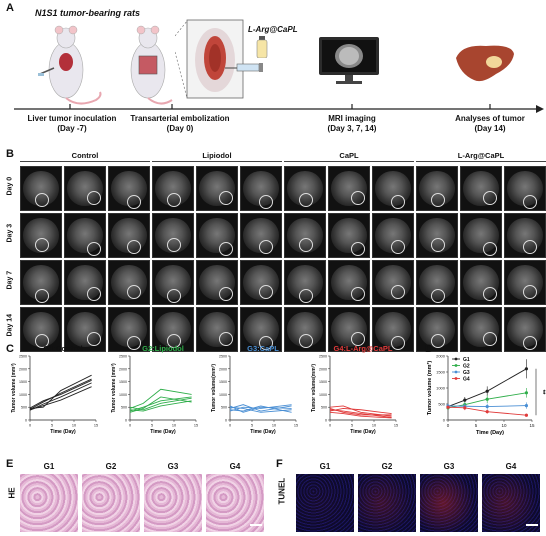 This screenshot has height=536, width=546. I want to click on condition-label: CaPL, so click(349, 155).